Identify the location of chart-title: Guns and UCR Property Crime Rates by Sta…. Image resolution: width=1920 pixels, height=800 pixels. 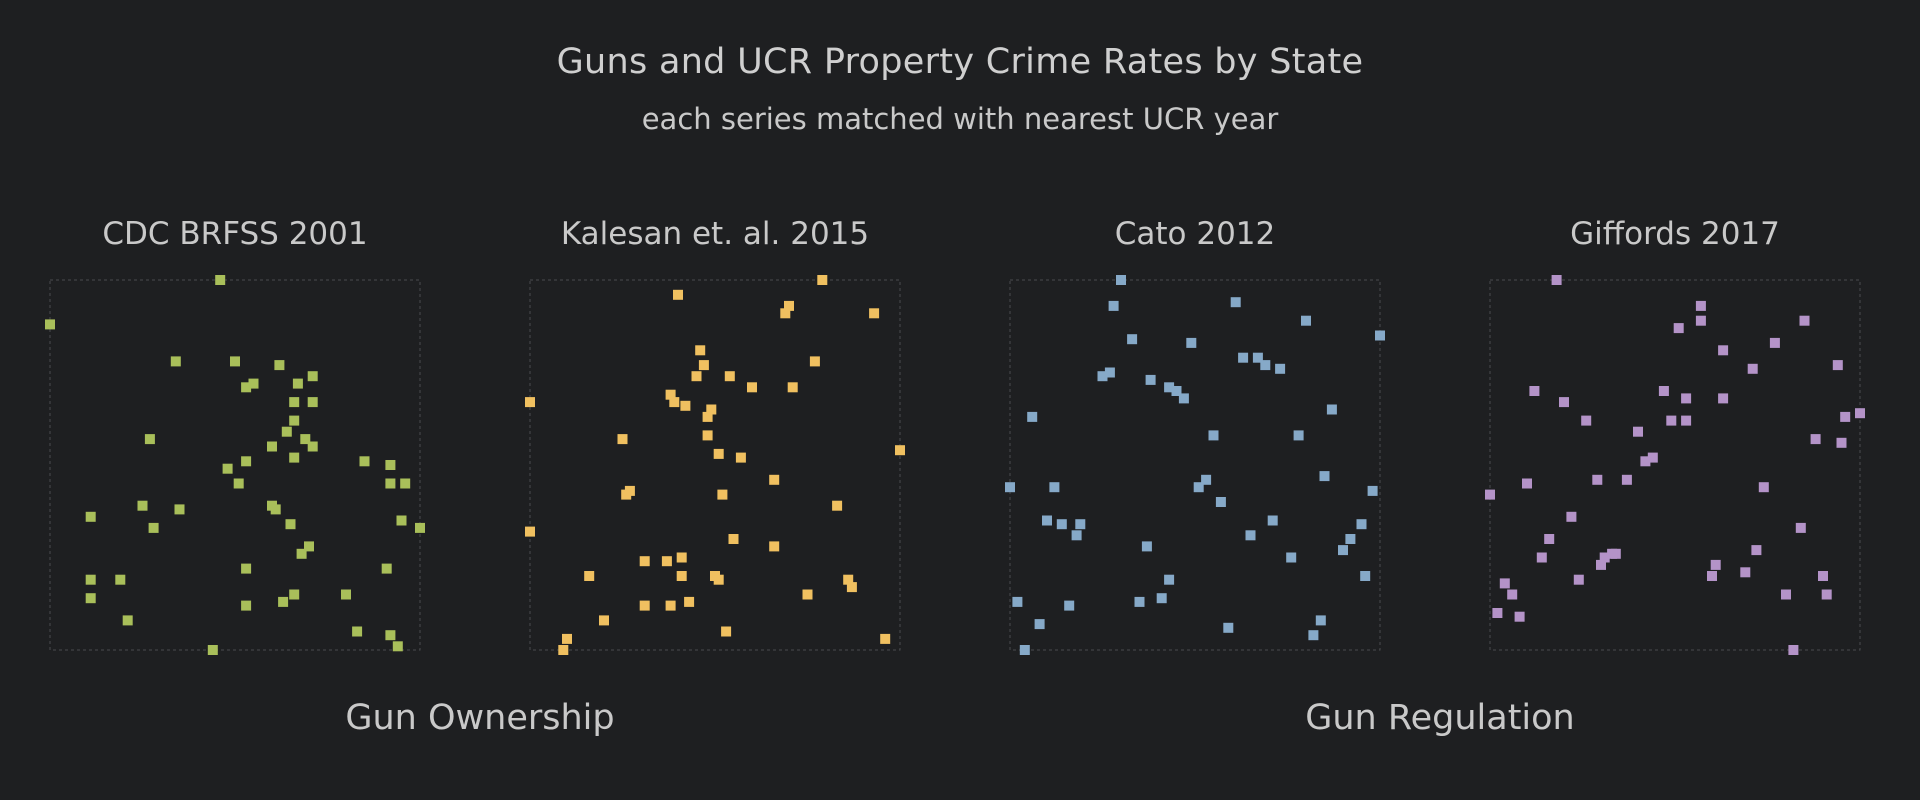
(960, 62).